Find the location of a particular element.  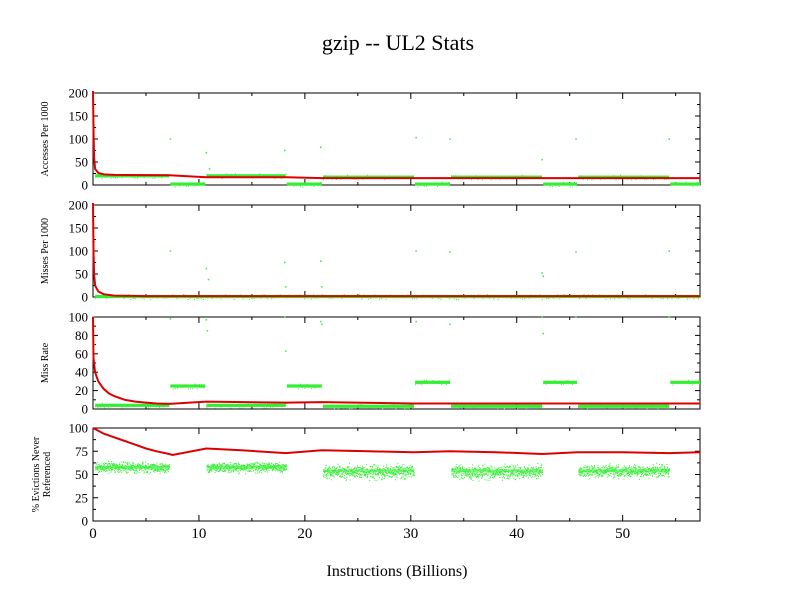

y-tick-label: 0 is located at coordinates (85, 521).